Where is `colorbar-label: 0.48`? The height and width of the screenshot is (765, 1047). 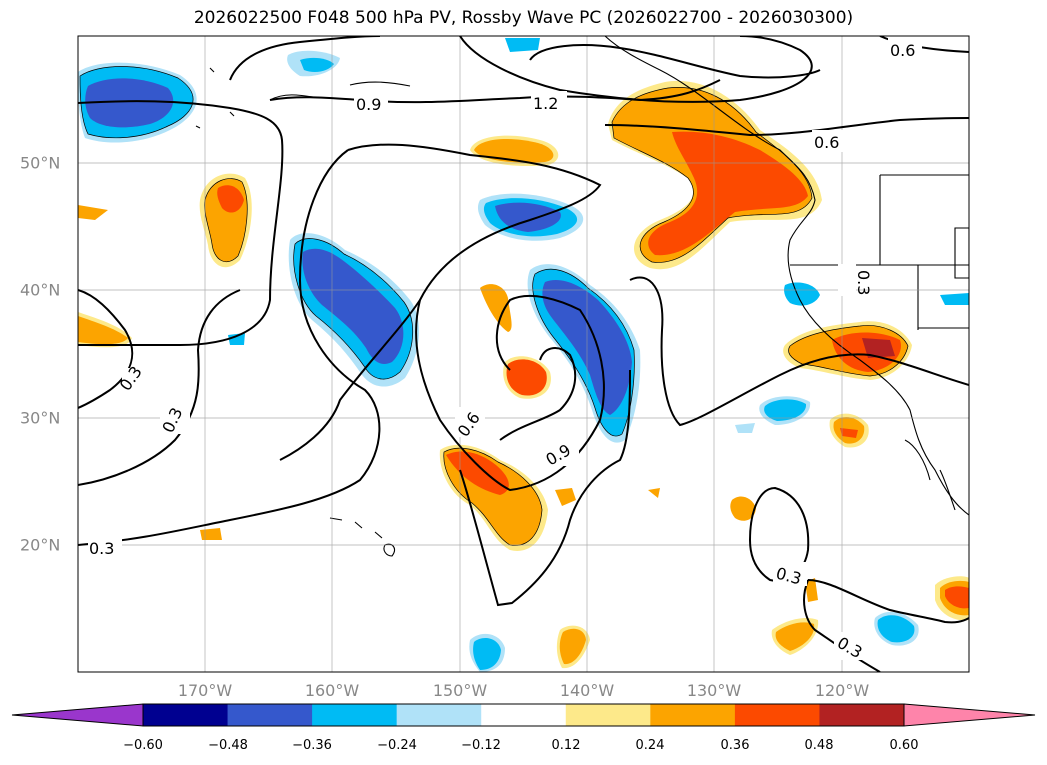
colorbar-label: 0.48 is located at coordinates (819, 745).